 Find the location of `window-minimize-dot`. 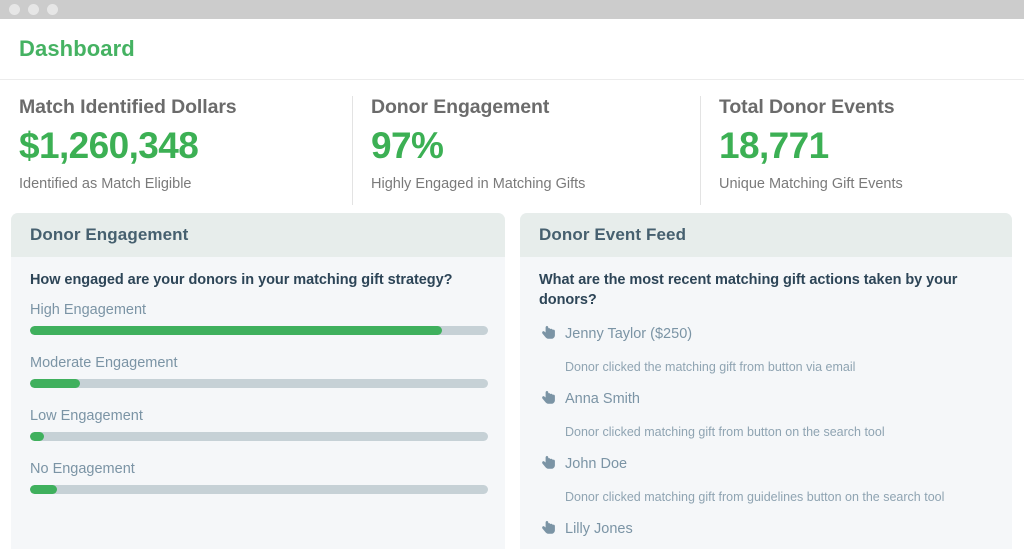

window-minimize-dot is located at coordinates (33, 9).